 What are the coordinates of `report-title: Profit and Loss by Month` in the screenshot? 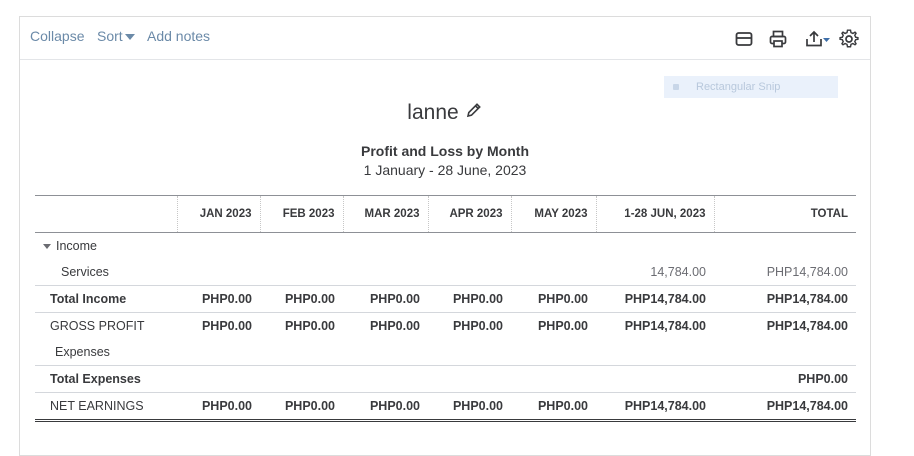 It's located at (445, 151).